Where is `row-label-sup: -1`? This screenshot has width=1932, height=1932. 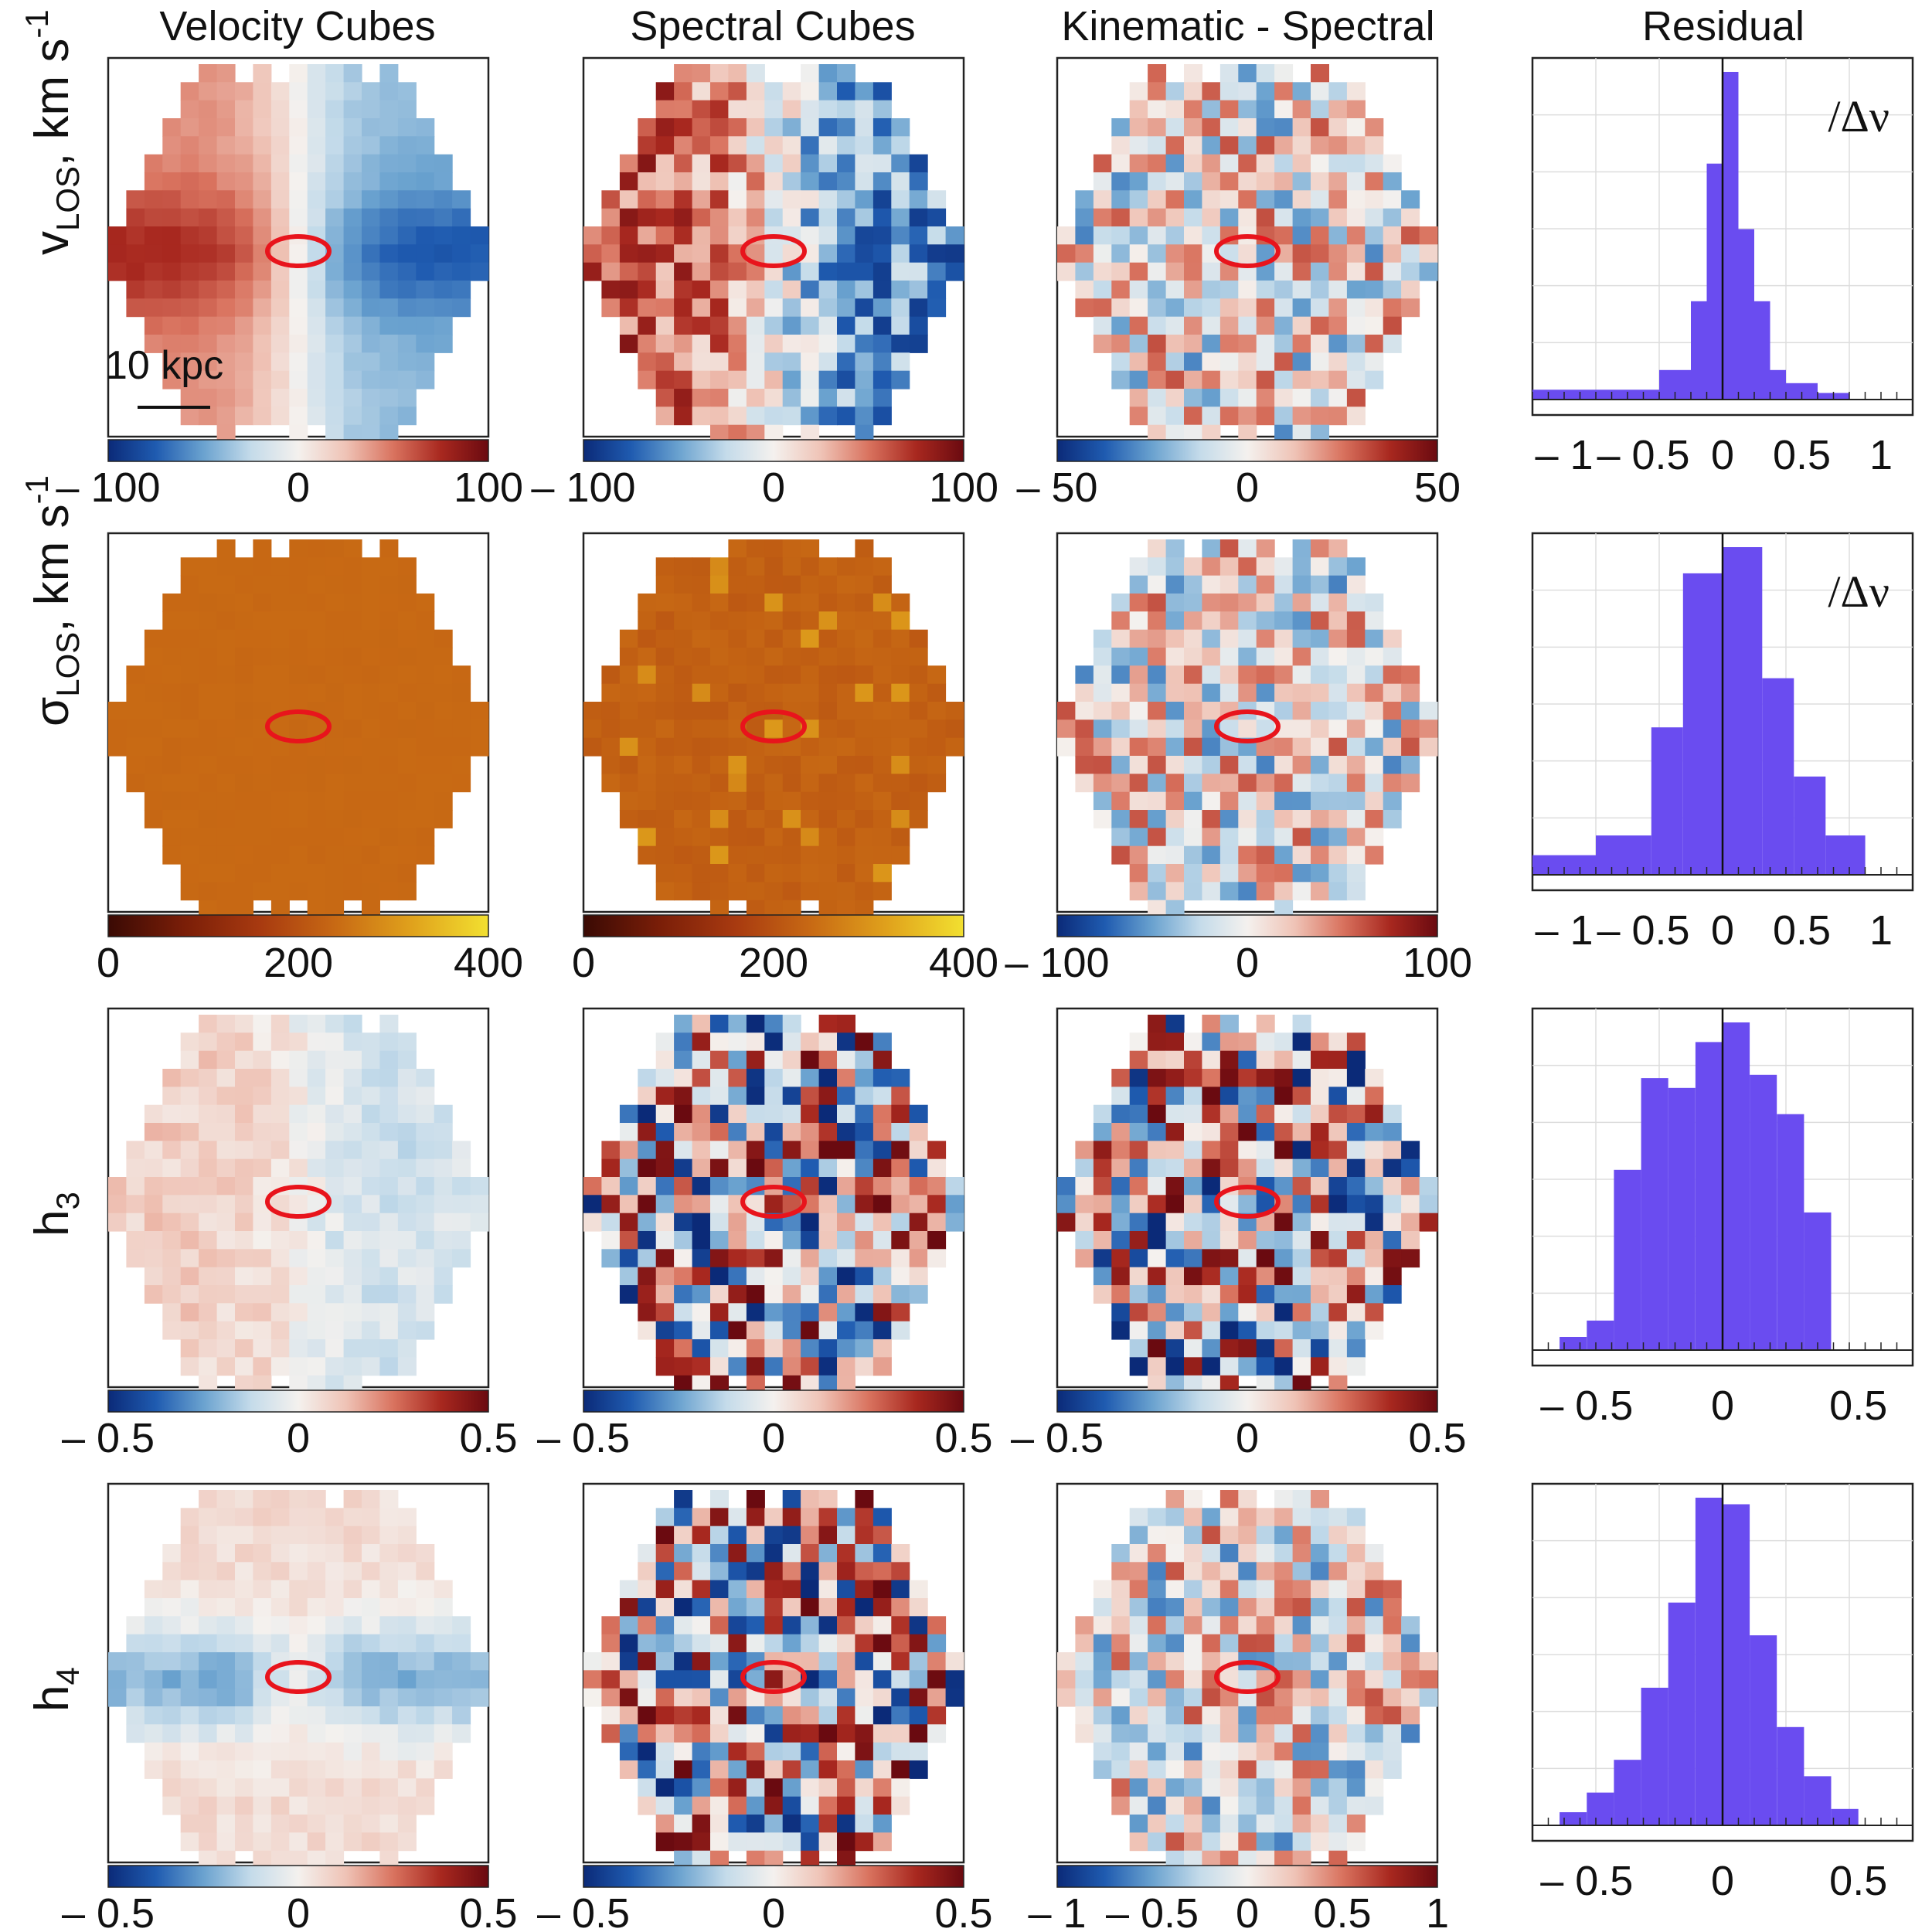 row-label-sup: -1 is located at coordinates (37, 489).